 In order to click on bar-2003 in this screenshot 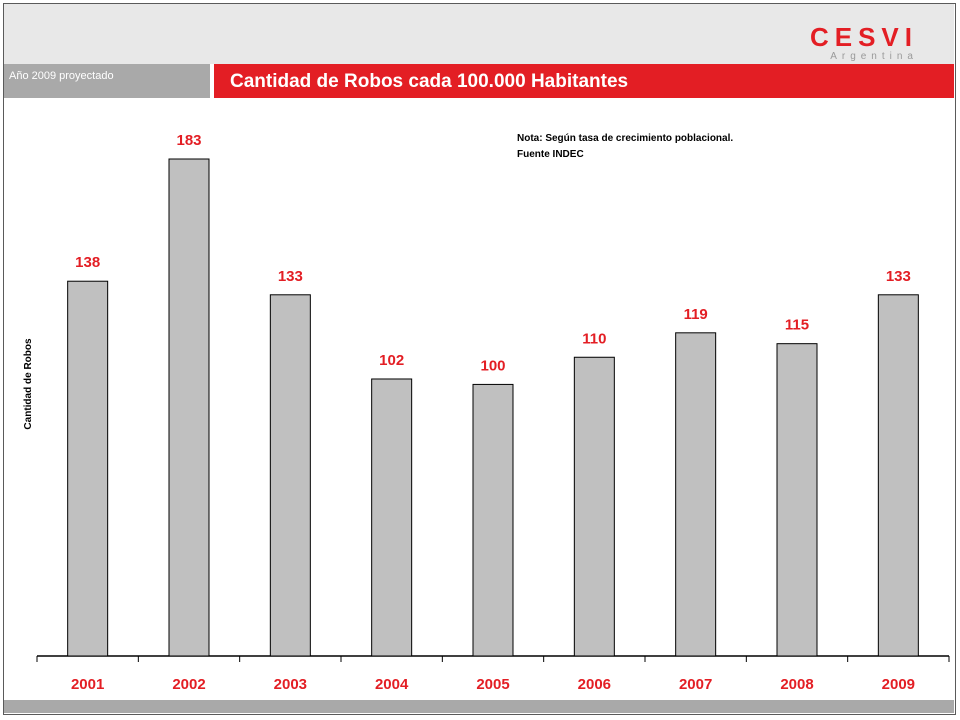, I will do `click(290, 475)`.